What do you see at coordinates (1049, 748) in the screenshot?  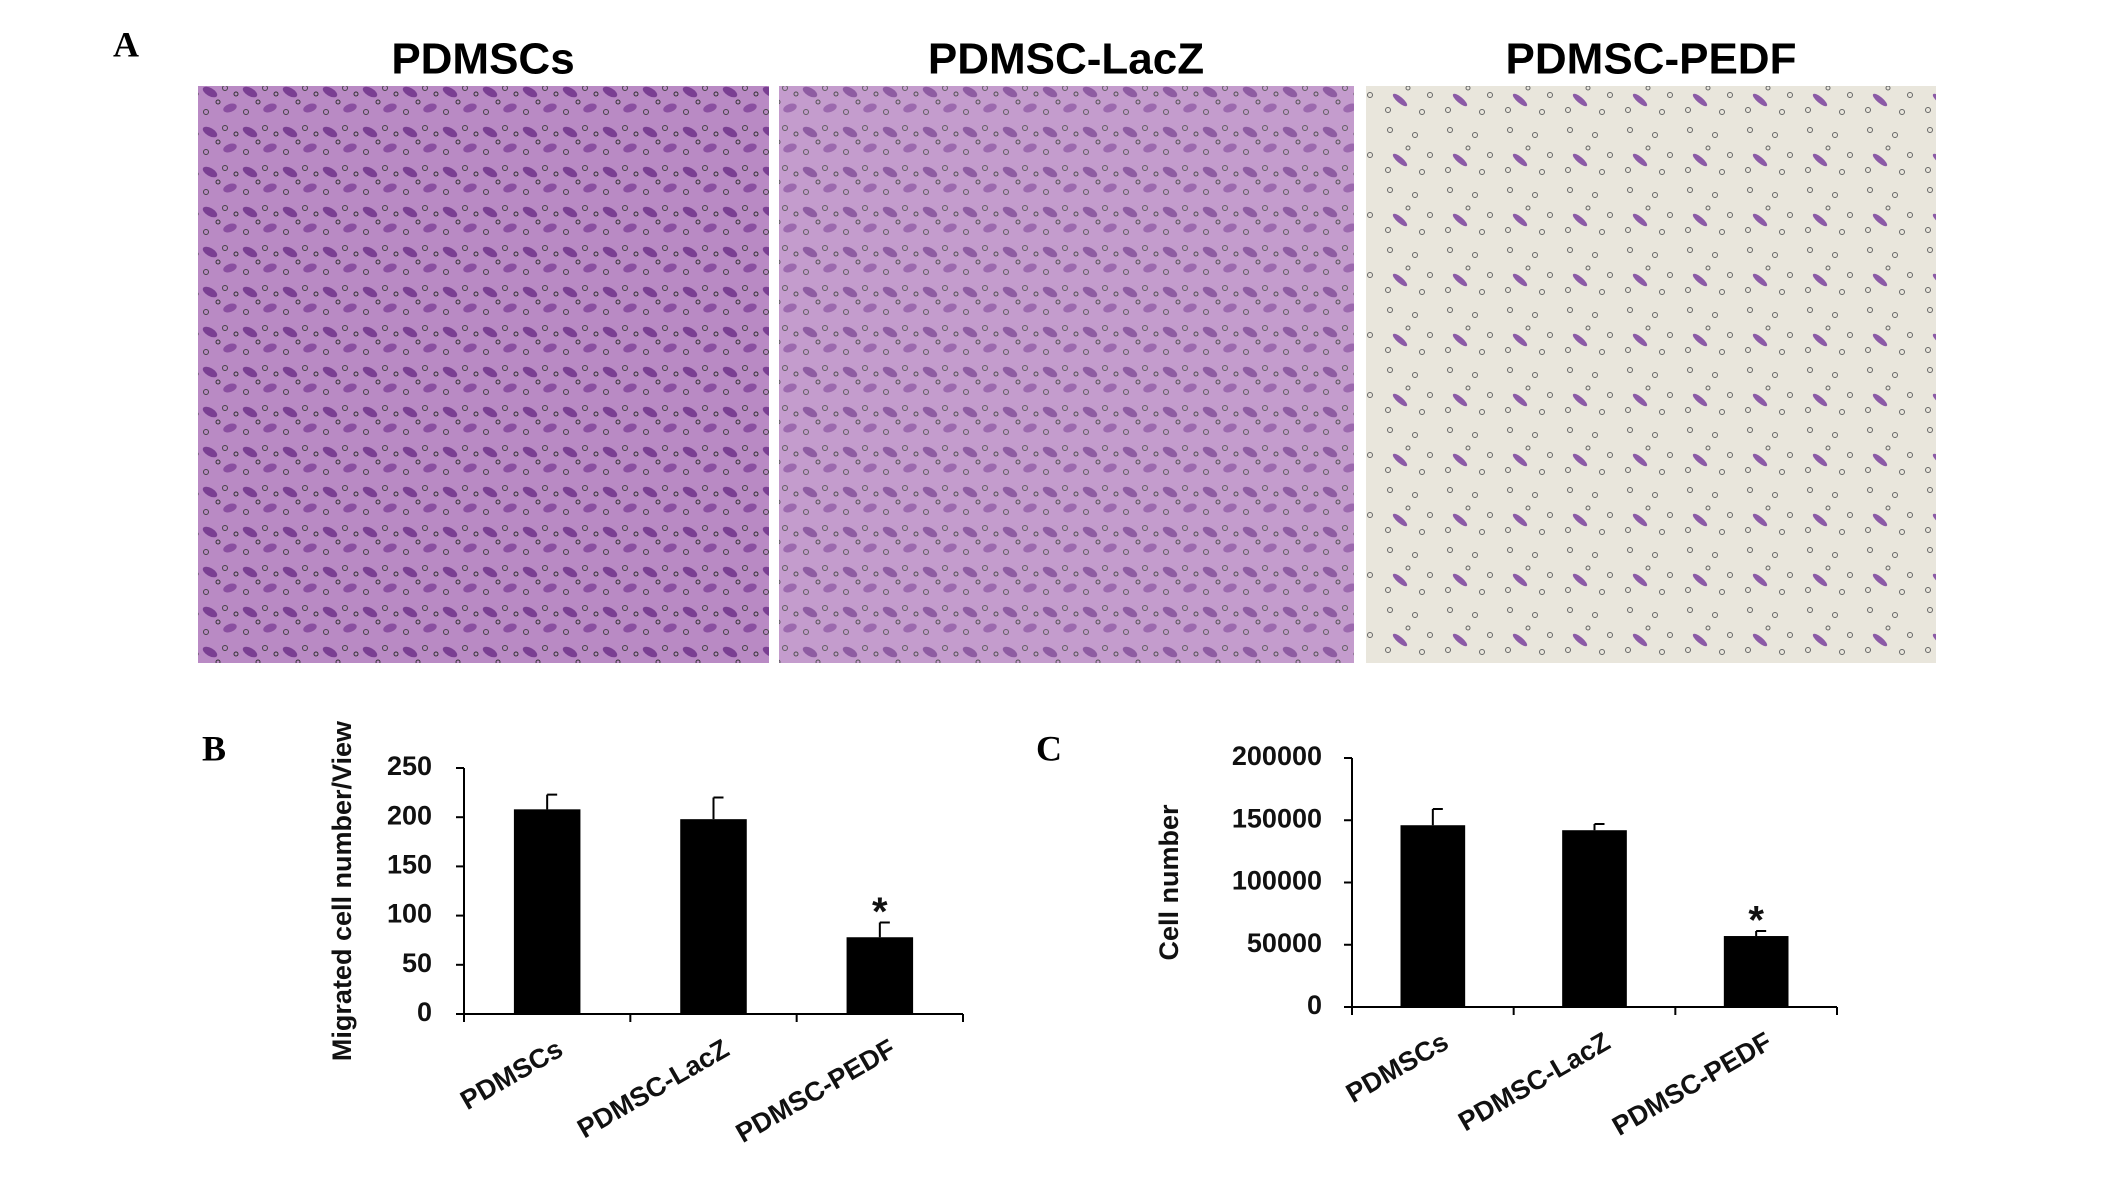 I see `panel-label: C` at bounding box center [1049, 748].